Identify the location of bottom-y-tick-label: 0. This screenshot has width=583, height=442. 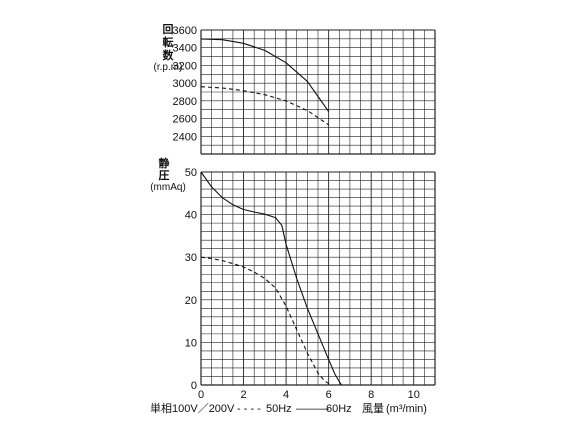
(194, 386).